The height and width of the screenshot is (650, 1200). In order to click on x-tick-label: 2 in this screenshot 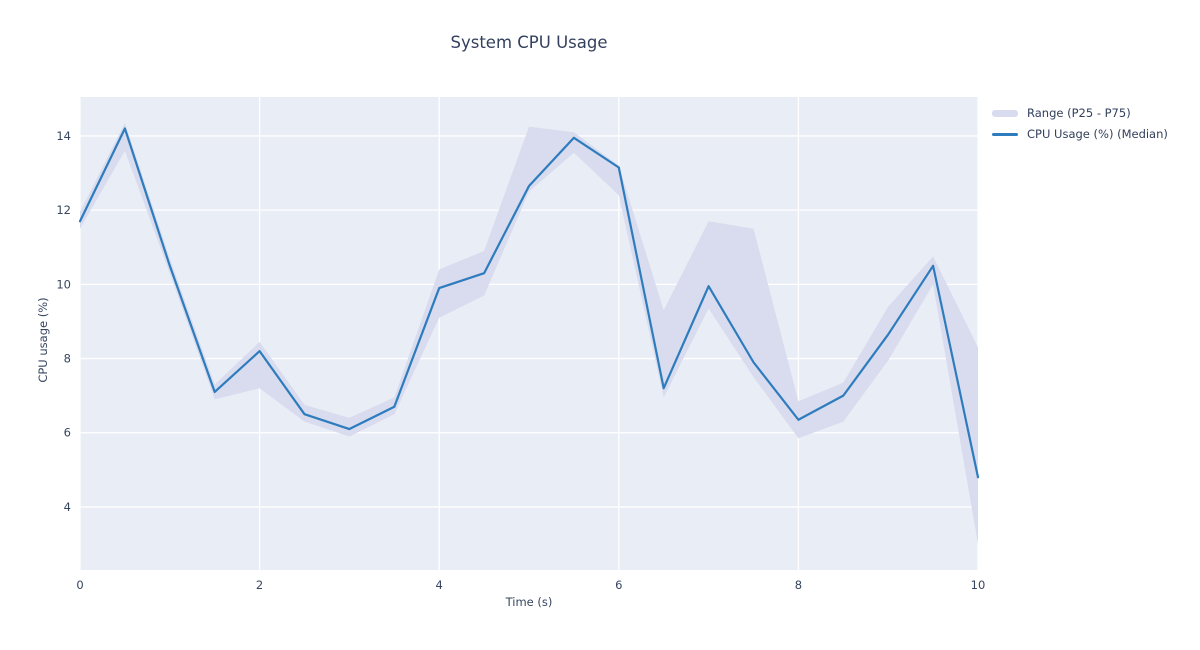, I will do `click(259, 585)`.